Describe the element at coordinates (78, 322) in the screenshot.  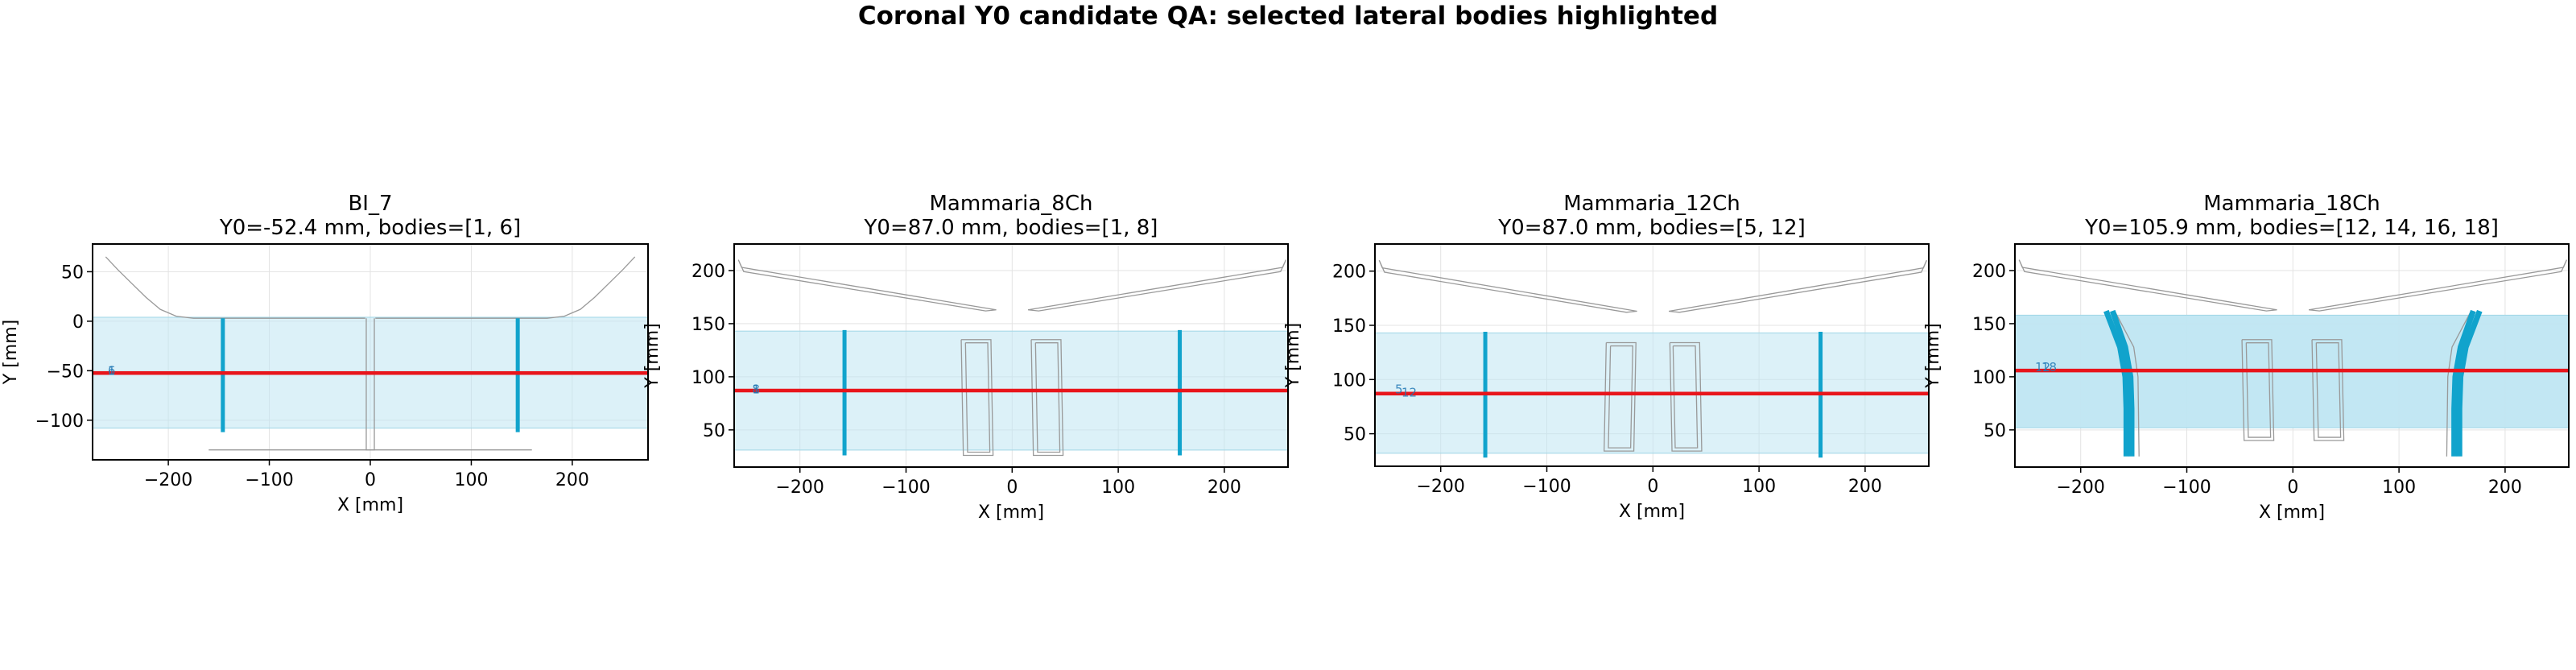
I see `y-tick-label: 0` at that location.